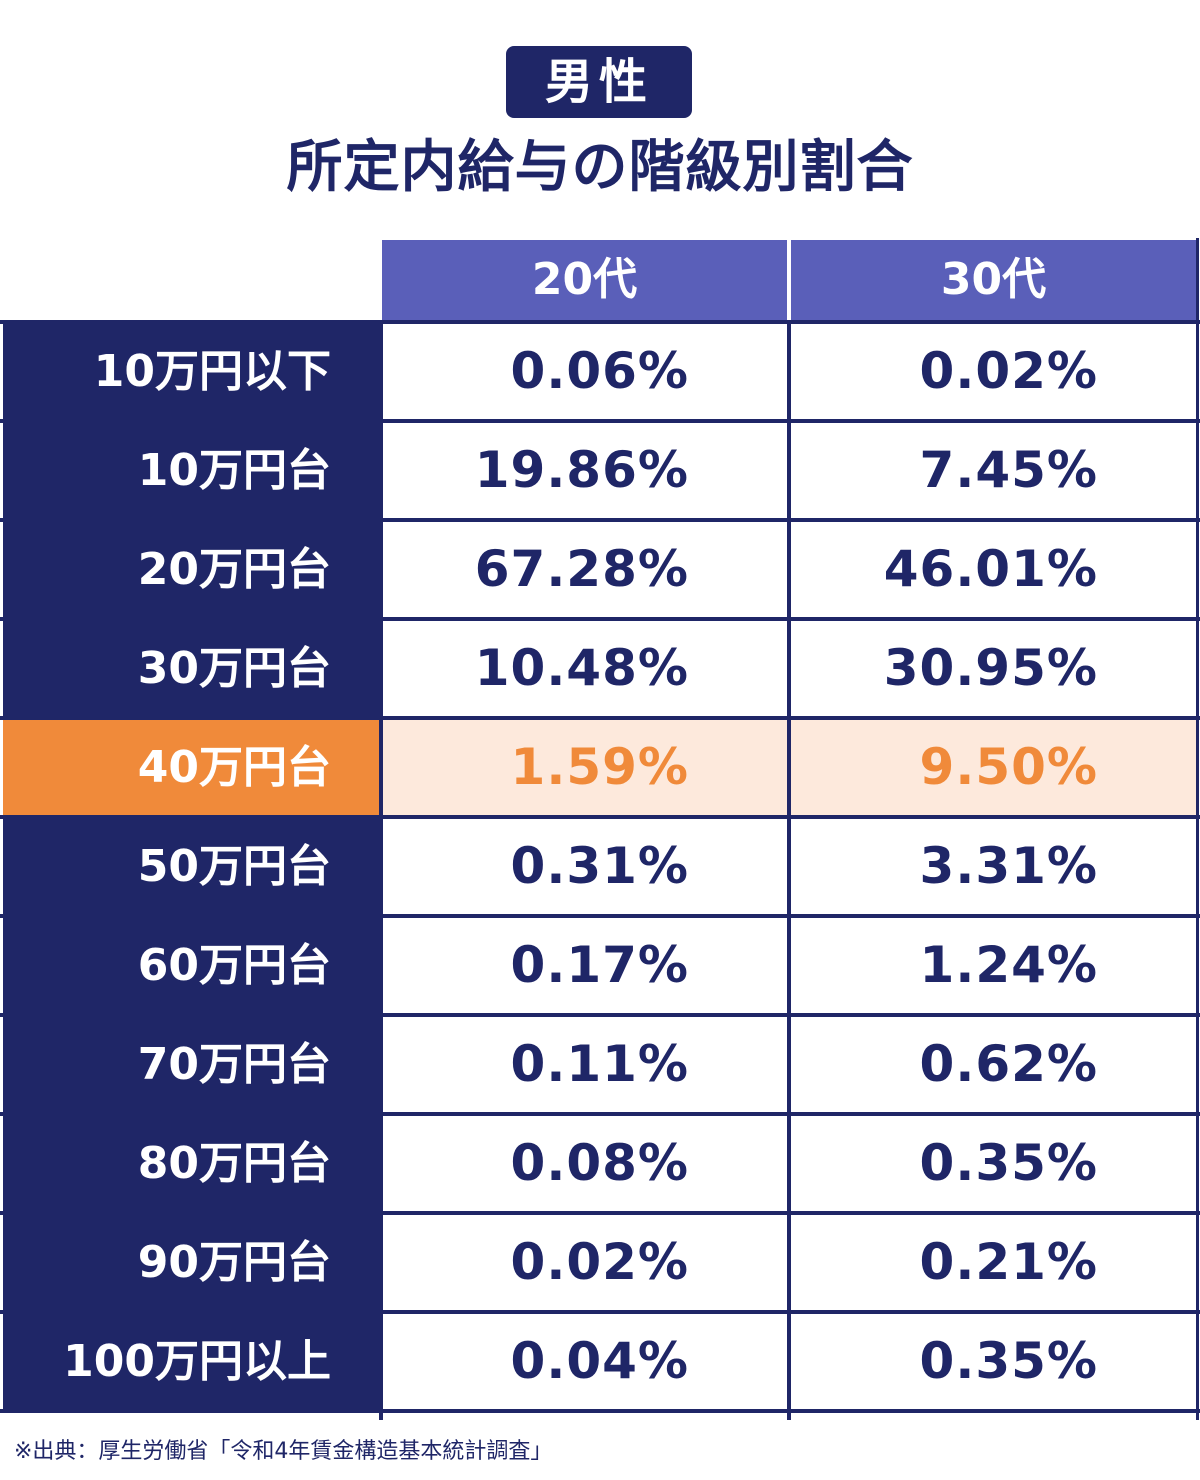 This screenshot has height=1480, width=1200. I want to click on chart-title: 所定内給与の階級別割合, so click(600, 167).